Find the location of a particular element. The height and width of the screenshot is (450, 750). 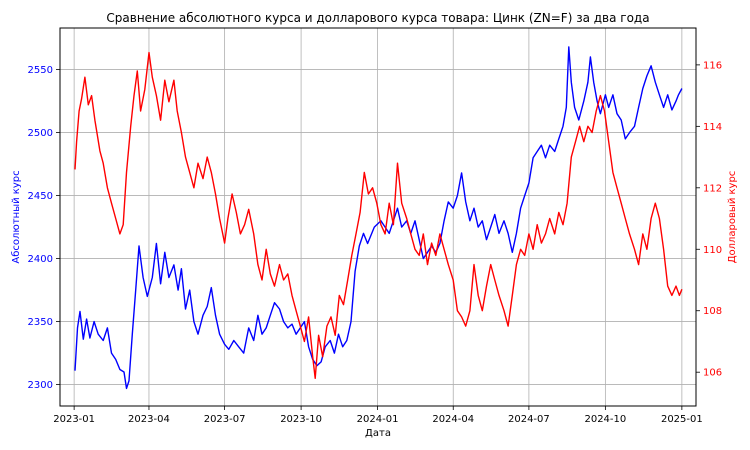

y-right-tick-label: 108 is located at coordinates (712, 311).